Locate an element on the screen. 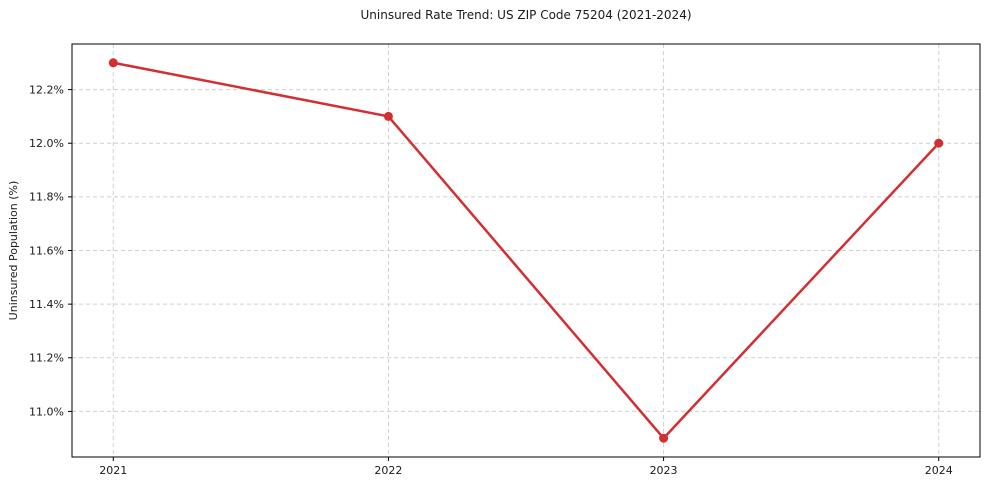 This screenshot has height=490, width=989. x-tick-label: 2023 is located at coordinates (664, 470).